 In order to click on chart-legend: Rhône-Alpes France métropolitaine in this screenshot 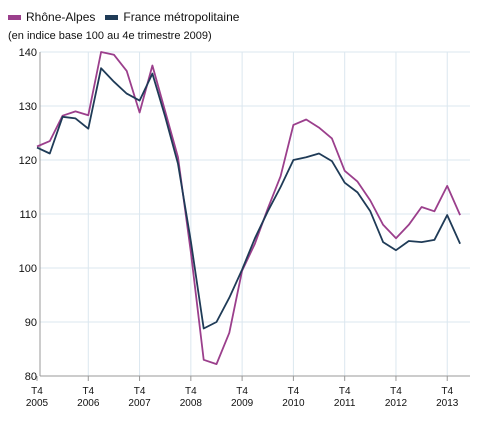, I will do `click(128, 17)`.